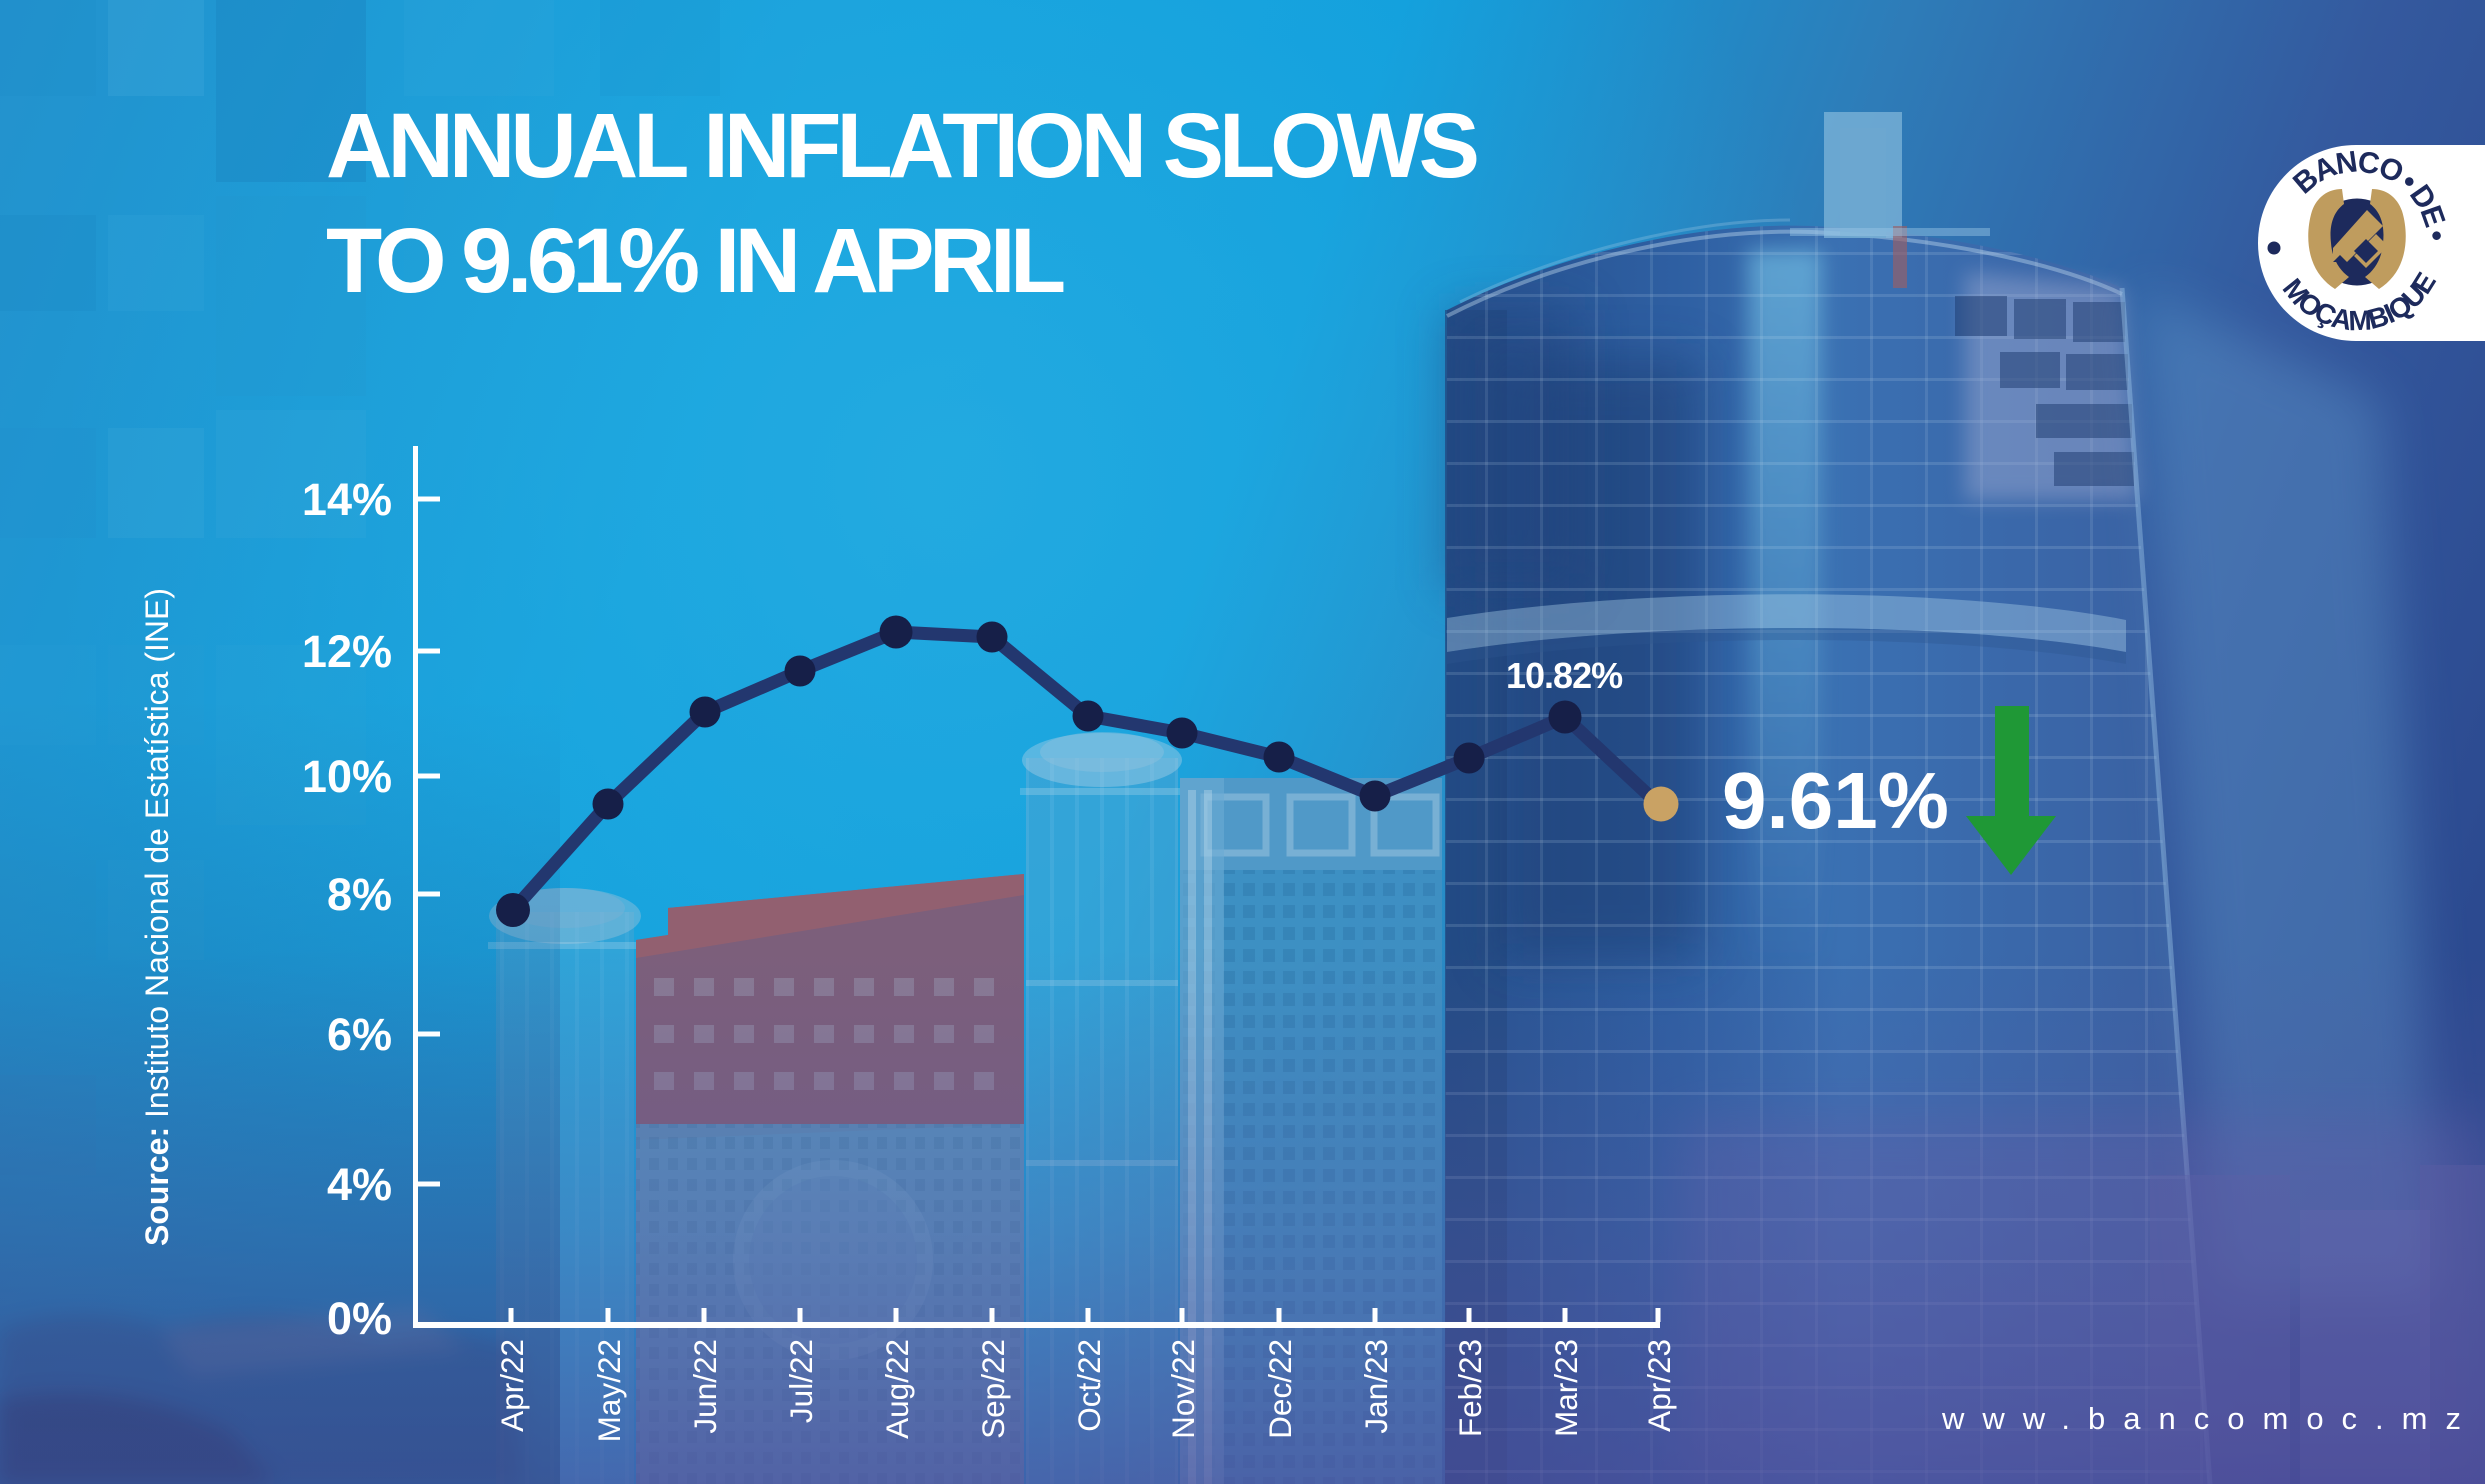 The width and height of the screenshot is (2485, 1484). What do you see at coordinates (347, 651) in the screenshot?
I see `svg-text: 12%` at bounding box center [347, 651].